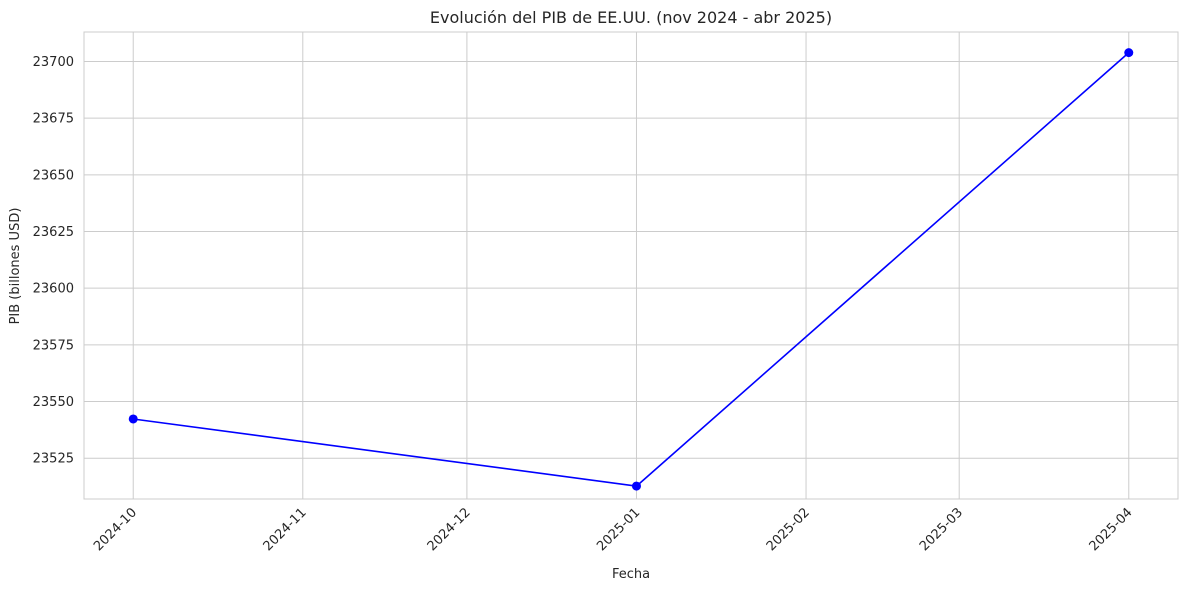 The height and width of the screenshot is (590, 1189). I want to click on x-tick-label: 2024-11, so click(285, 529).